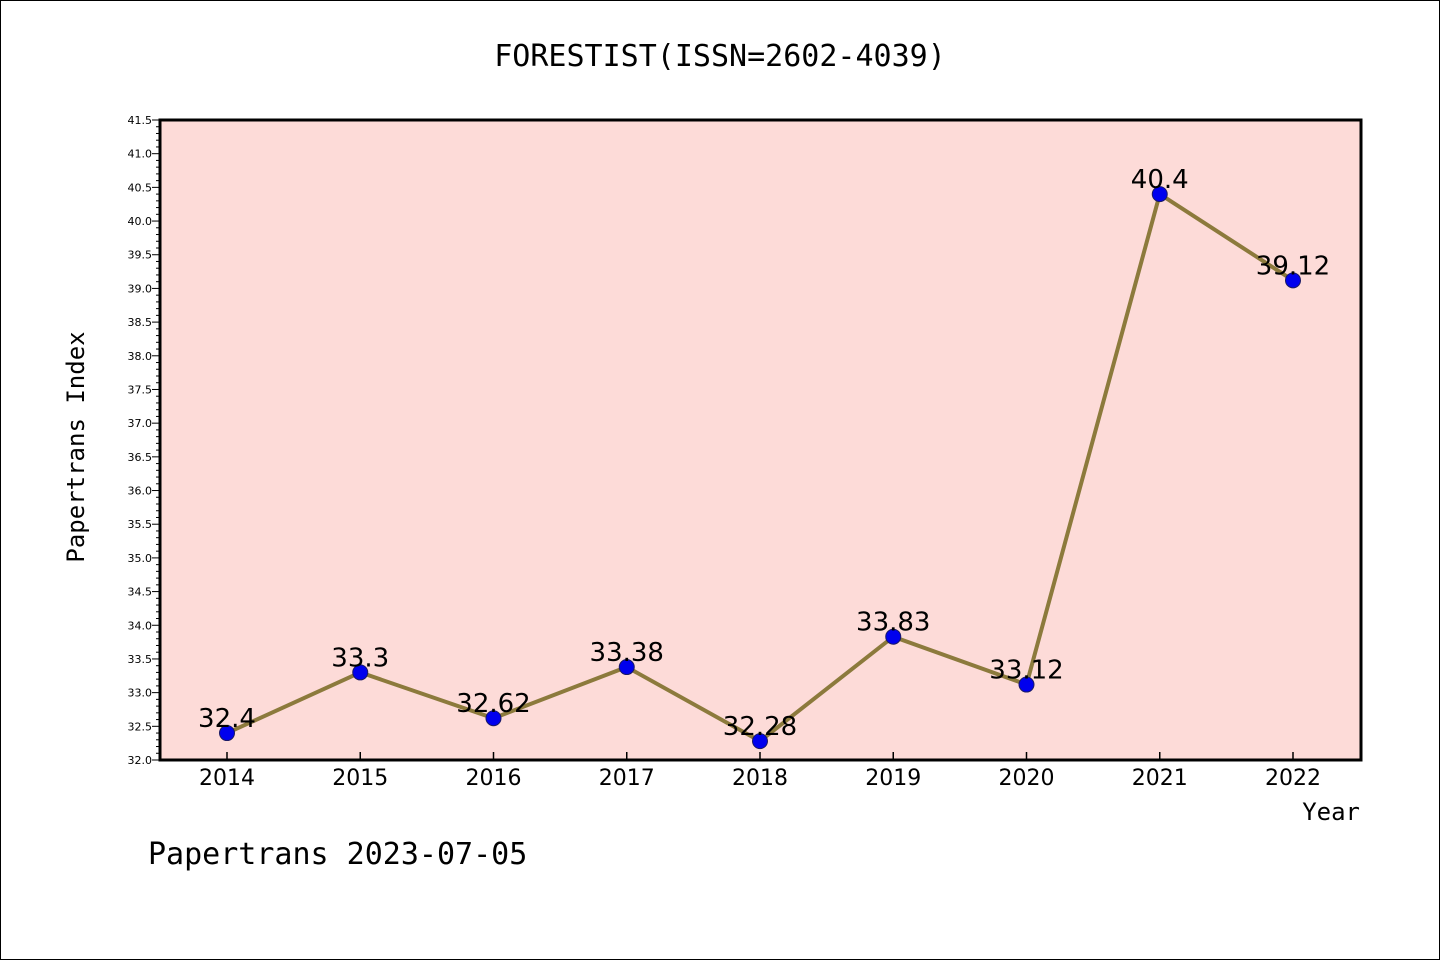 The height and width of the screenshot is (960, 1440). I want to click on y-tick-label: 32.0, so click(140, 760).